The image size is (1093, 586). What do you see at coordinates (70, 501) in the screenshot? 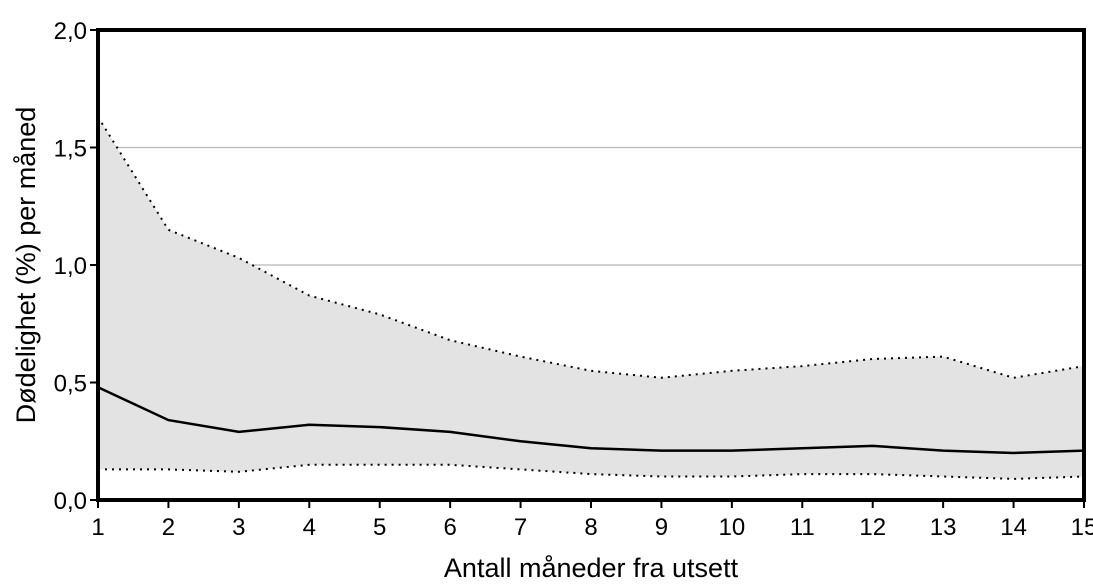
I see `y-tick-label: 0,0` at bounding box center [70, 501].